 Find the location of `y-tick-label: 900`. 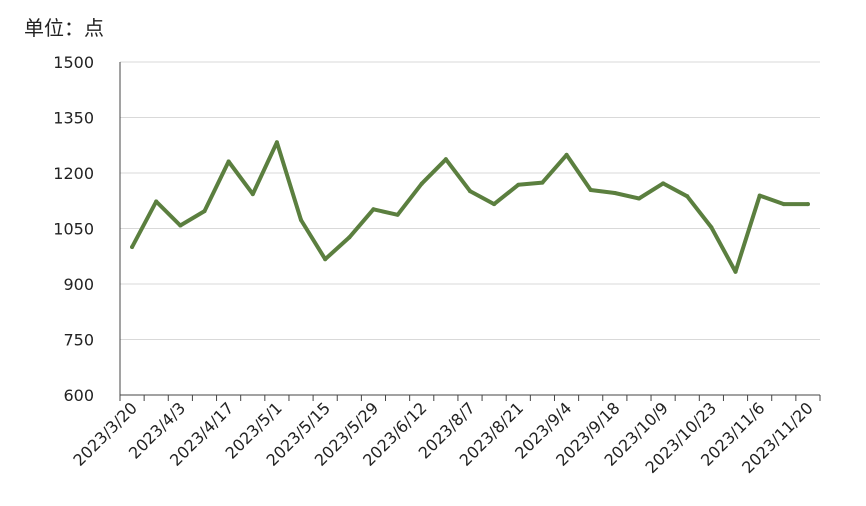

y-tick-label: 900 is located at coordinates (78, 284).